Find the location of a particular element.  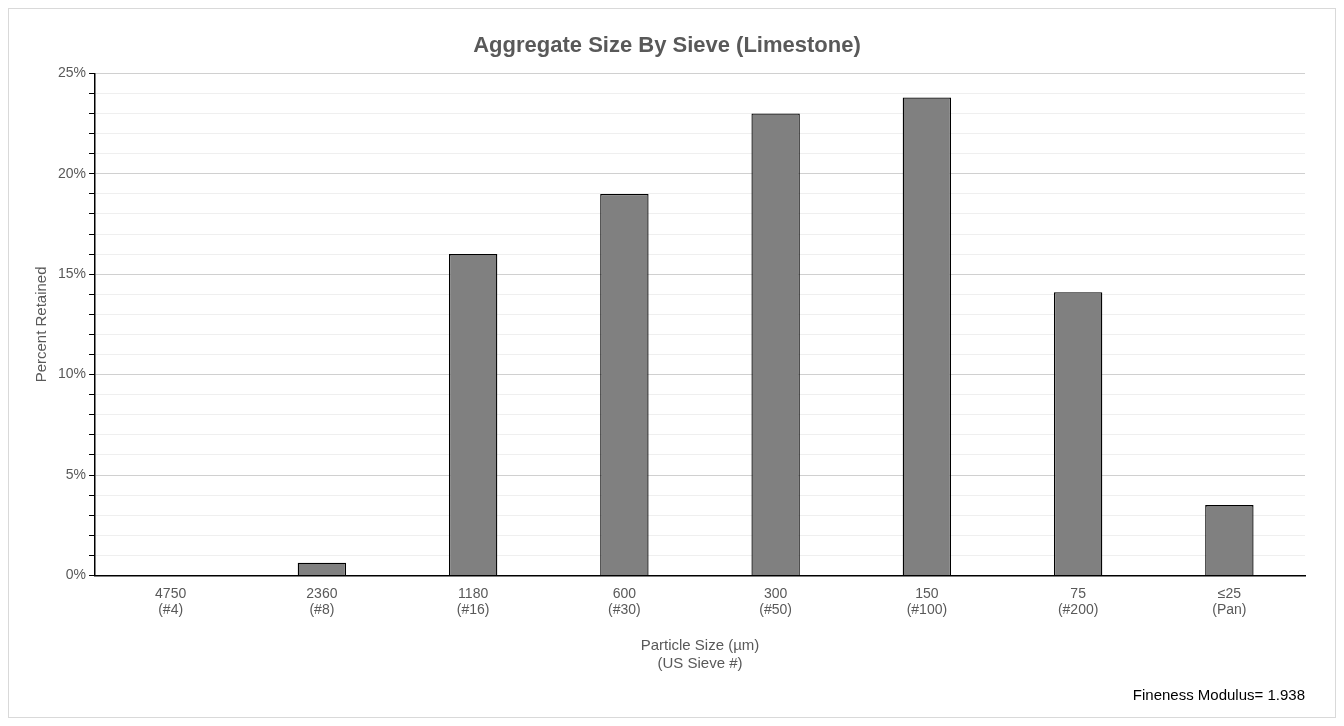

x-tick-label: 600 (#30) is located at coordinates (624, 601).